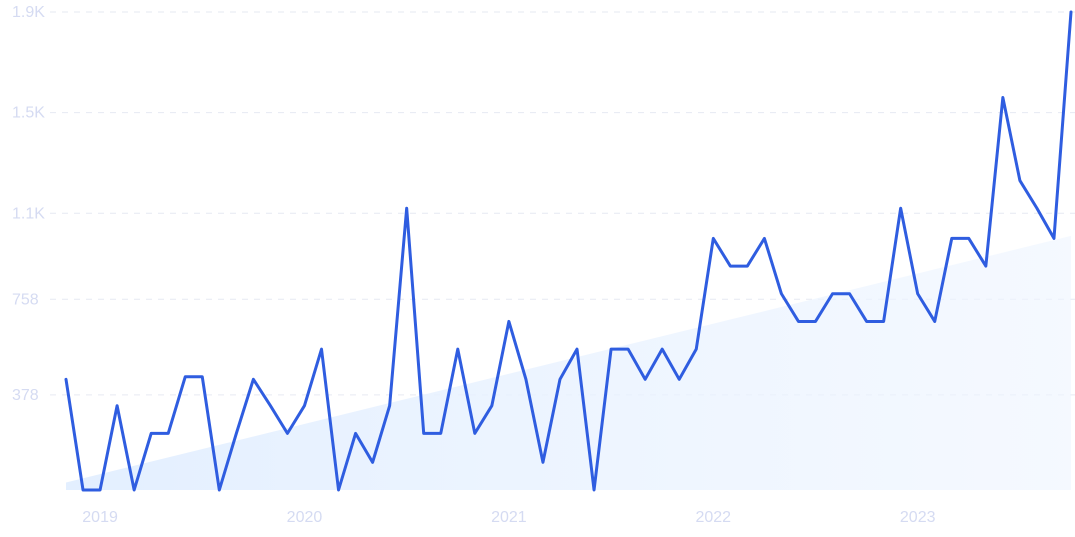 The width and height of the screenshot is (1075, 537). I want to click on x-tick-label: 2023, so click(918, 517).